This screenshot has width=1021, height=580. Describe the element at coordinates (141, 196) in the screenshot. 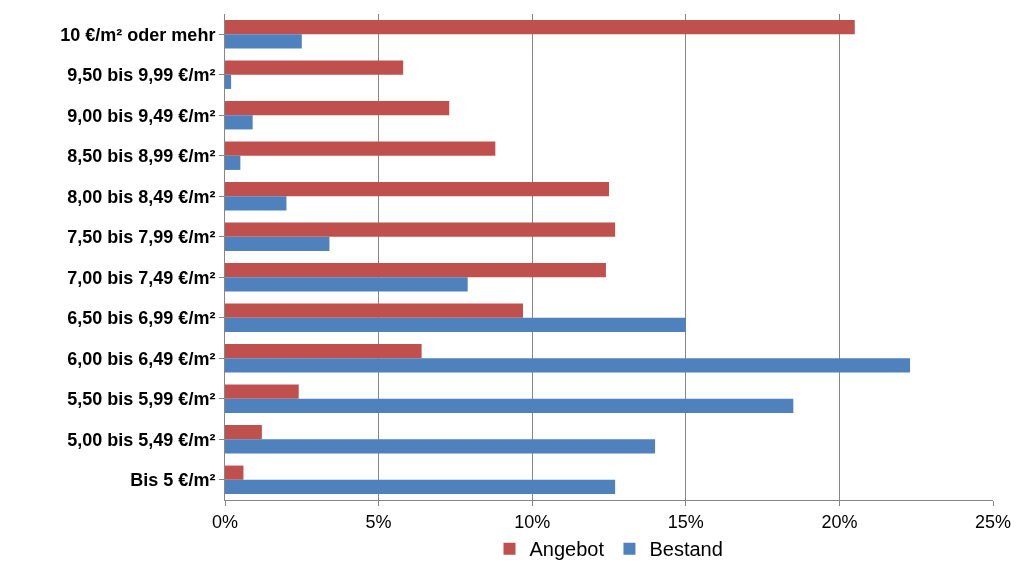

I see `y-tick-label: 8,00 bis 8,49 €/m²` at that location.